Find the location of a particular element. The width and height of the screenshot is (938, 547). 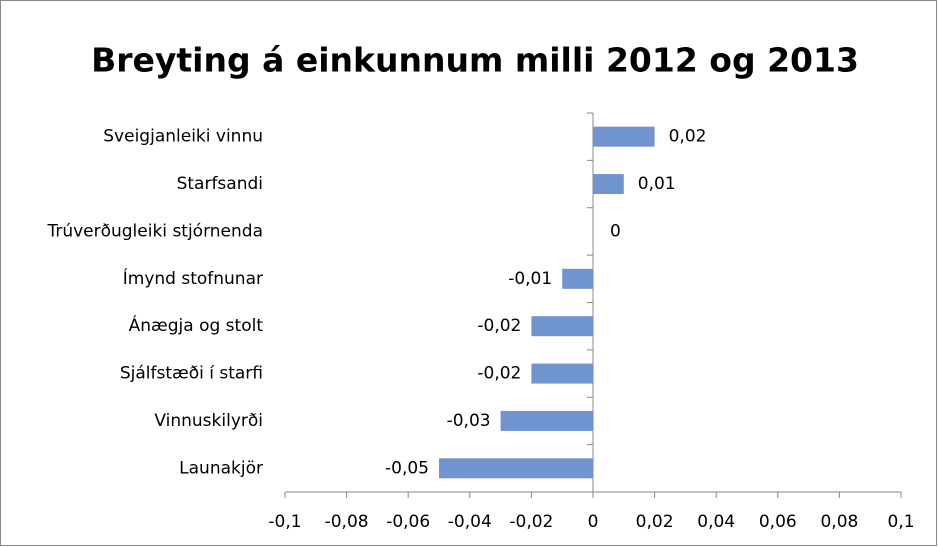

x-tick-label: 0,06 is located at coordinates (778, 522).